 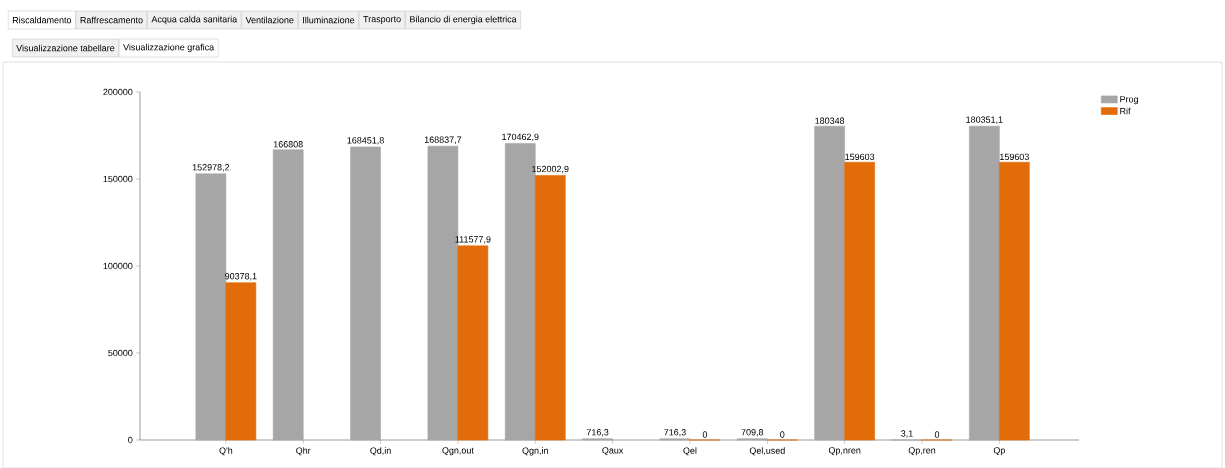 I want to click on y-tick-label: 150000, so click(x=118, y=179).